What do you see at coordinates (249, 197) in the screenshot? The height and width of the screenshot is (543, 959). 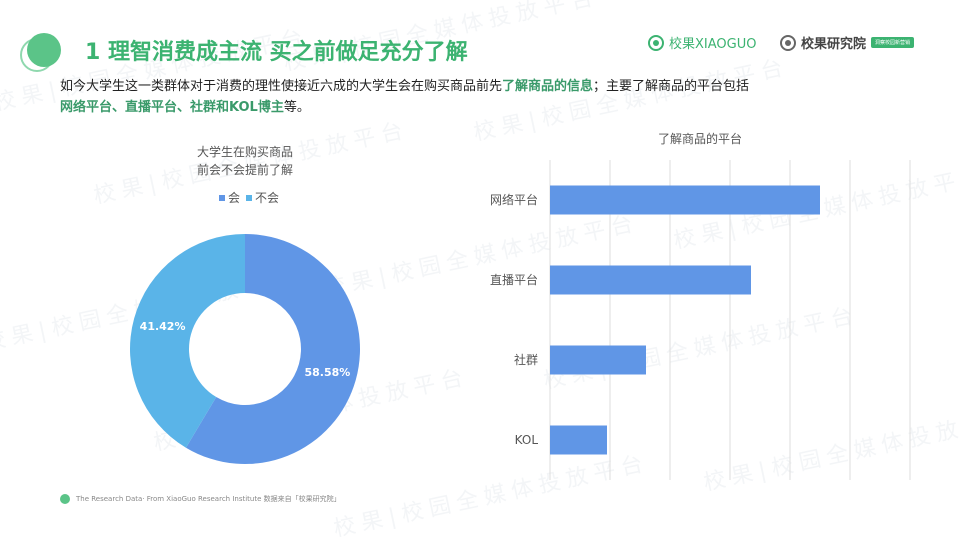 I see `legend-swatch-no` at bounding box center [249, 197].